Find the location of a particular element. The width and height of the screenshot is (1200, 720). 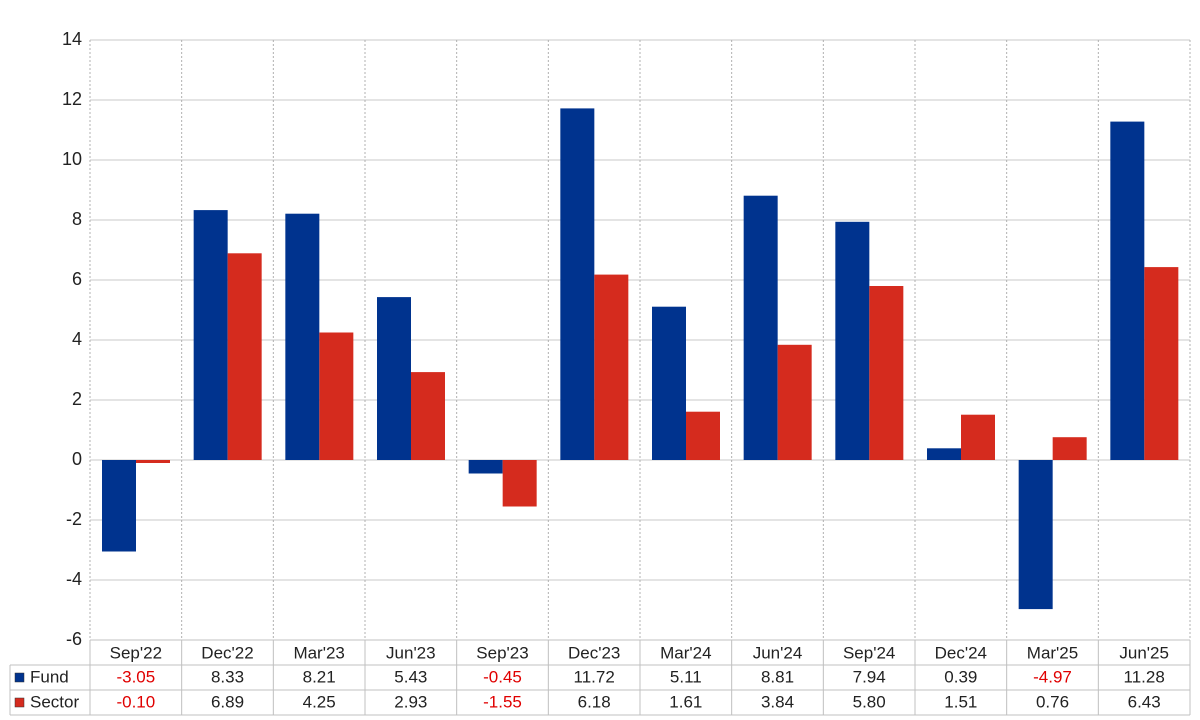

table-value: -0.10 is located at coordinates (135, 701).